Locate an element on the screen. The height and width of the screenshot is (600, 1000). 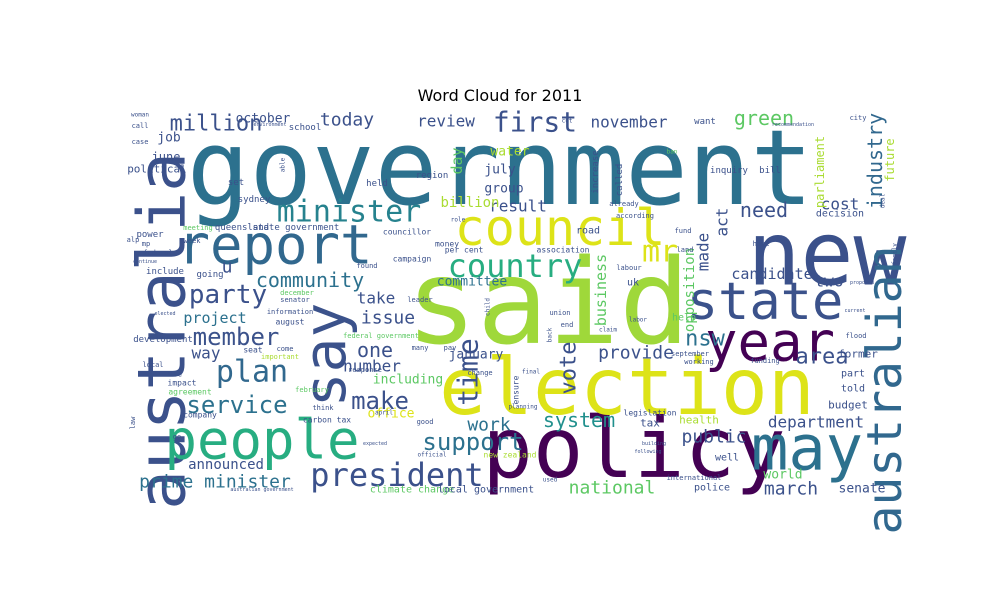
word-party: party is located at coordinates (228, 295).